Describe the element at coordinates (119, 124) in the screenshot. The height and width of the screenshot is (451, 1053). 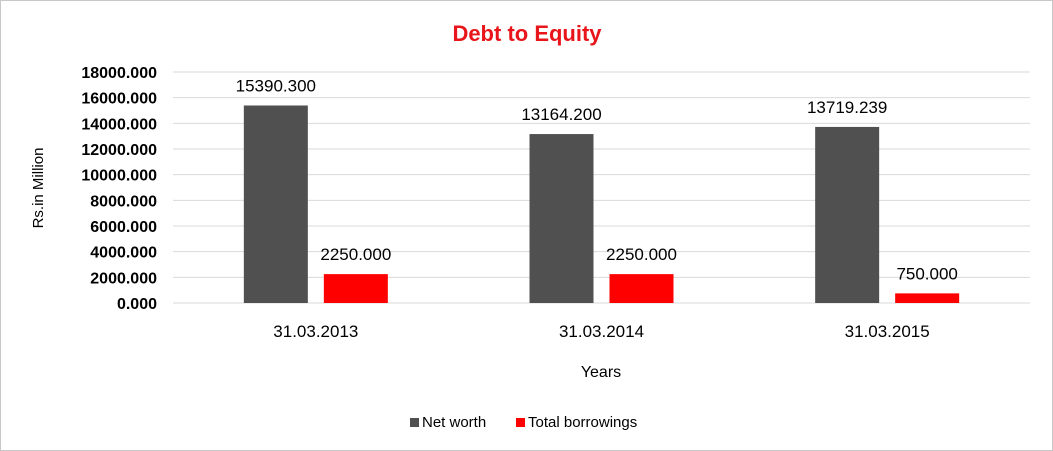
I see `y-tick-label: 14000.000` at that location.